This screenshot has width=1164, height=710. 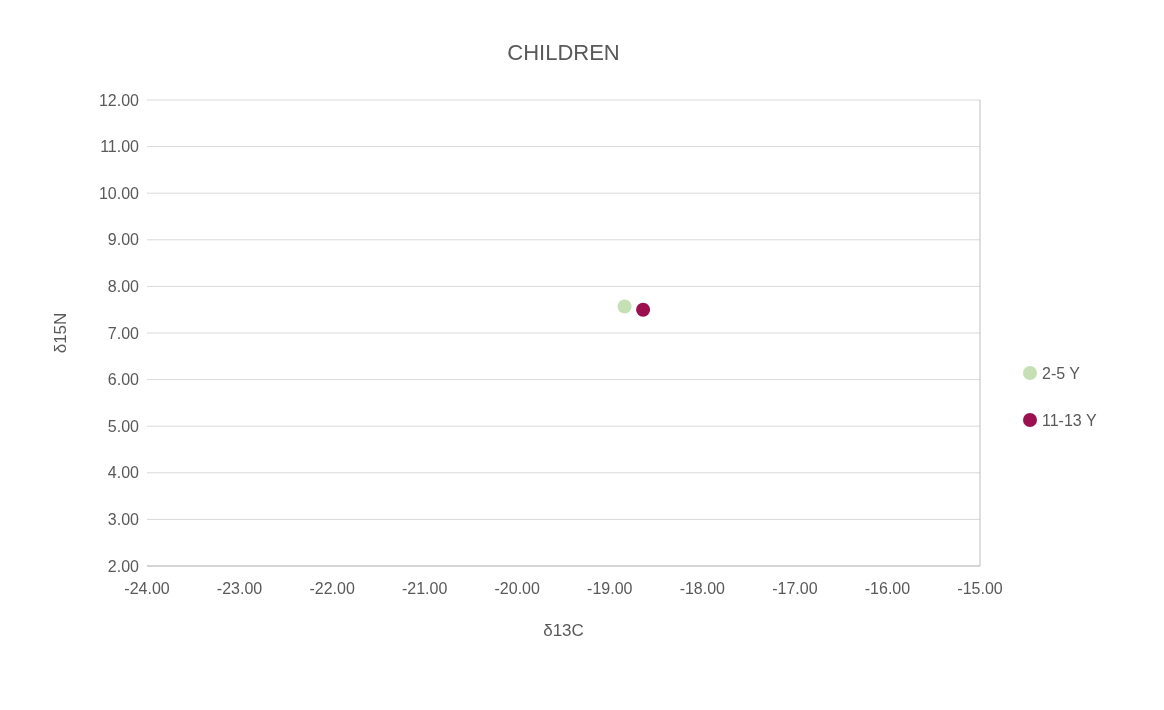 I want to click on x-tick-label: -18.00, so click(x=702, y=588).